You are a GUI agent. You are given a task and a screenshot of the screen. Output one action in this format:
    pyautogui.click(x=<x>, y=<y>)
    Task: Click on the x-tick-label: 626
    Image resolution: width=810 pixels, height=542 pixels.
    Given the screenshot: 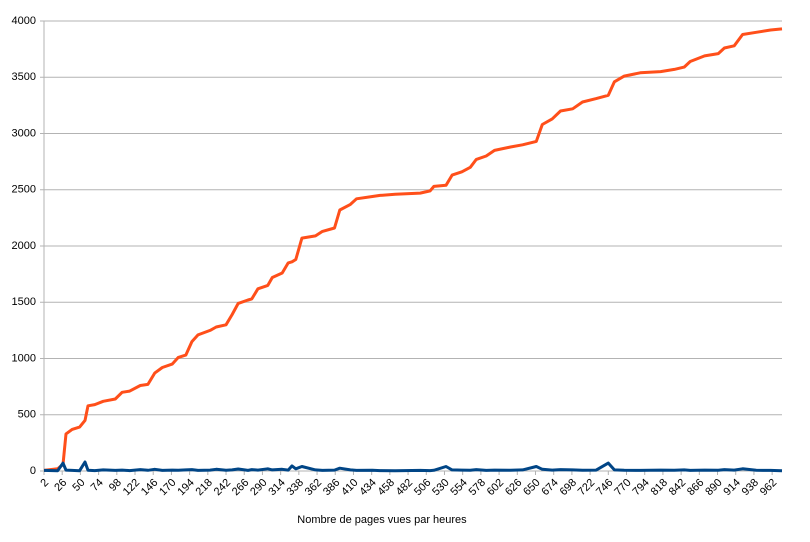 What is the action you would take?
    pyautogui.click(x=513, y=487)
    